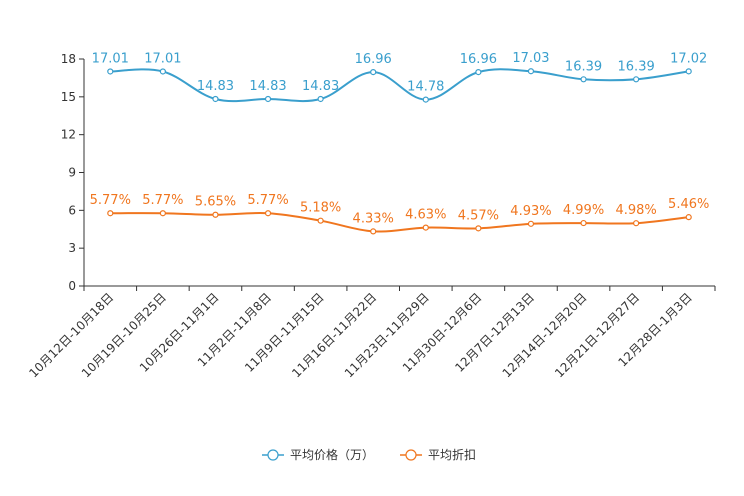 The width and height of the screenshot is (744, 496). I want to click on data-label: 17.03, so click(530, 58).